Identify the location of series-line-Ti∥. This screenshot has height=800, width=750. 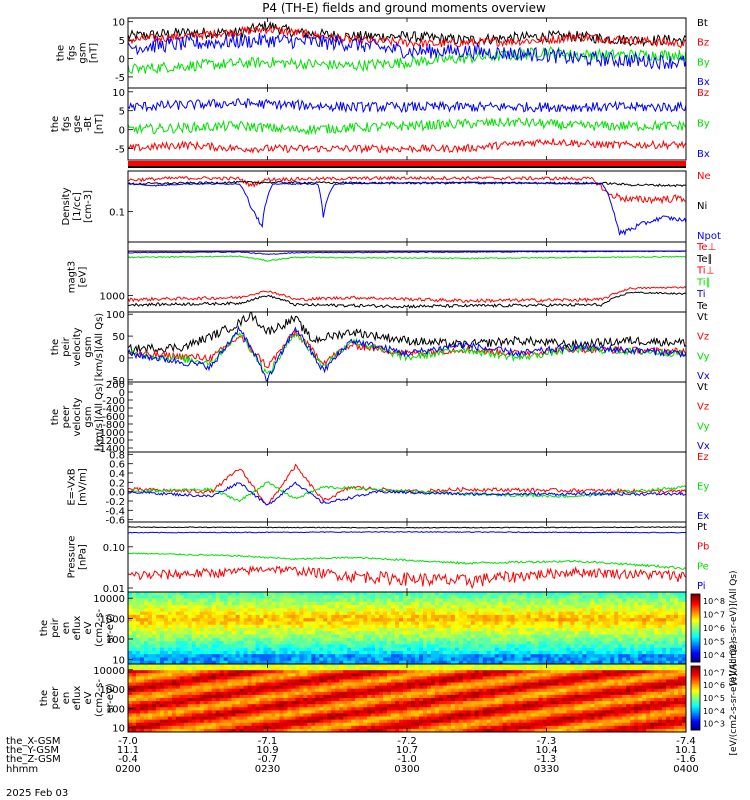
(407, 258).